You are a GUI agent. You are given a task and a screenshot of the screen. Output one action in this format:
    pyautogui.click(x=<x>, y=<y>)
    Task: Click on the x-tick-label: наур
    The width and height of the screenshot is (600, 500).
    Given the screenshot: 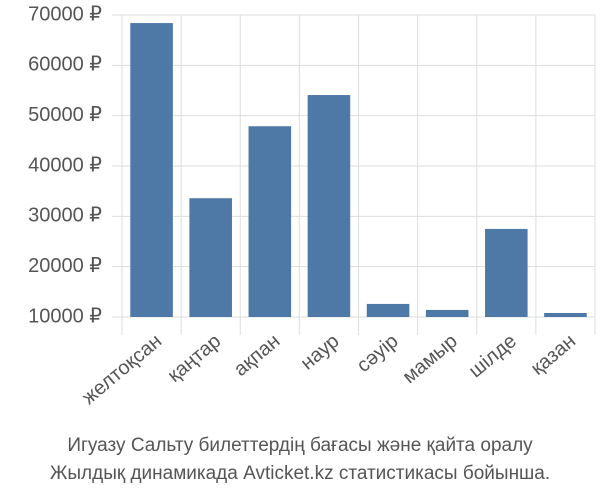 What is the action you would take?
    pyautogui.click(x=320, y=352)
    